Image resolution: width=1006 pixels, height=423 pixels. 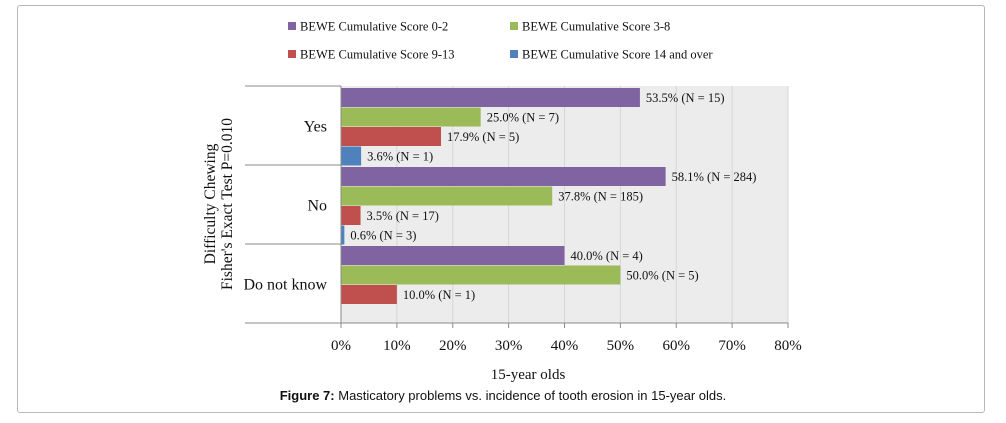 What do you see at coordinates (685, 98) in the screenshot?
I see `data-label: 53.5% (N = 15)` at bounding box center [685, 98].